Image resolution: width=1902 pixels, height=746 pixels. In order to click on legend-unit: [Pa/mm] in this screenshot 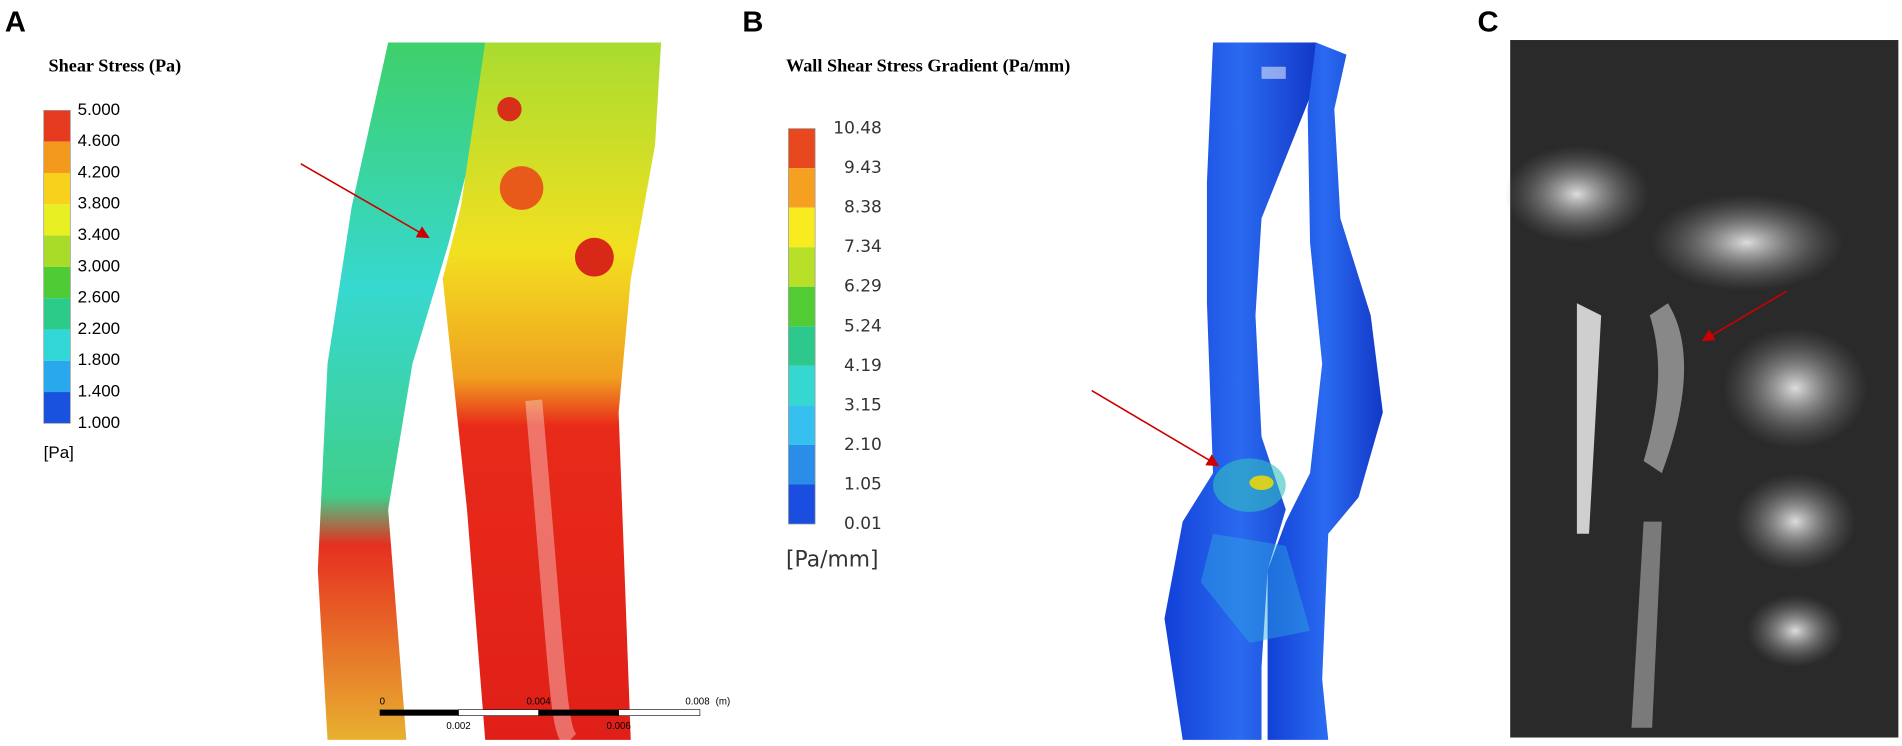, I will do `click(832, 559)`.